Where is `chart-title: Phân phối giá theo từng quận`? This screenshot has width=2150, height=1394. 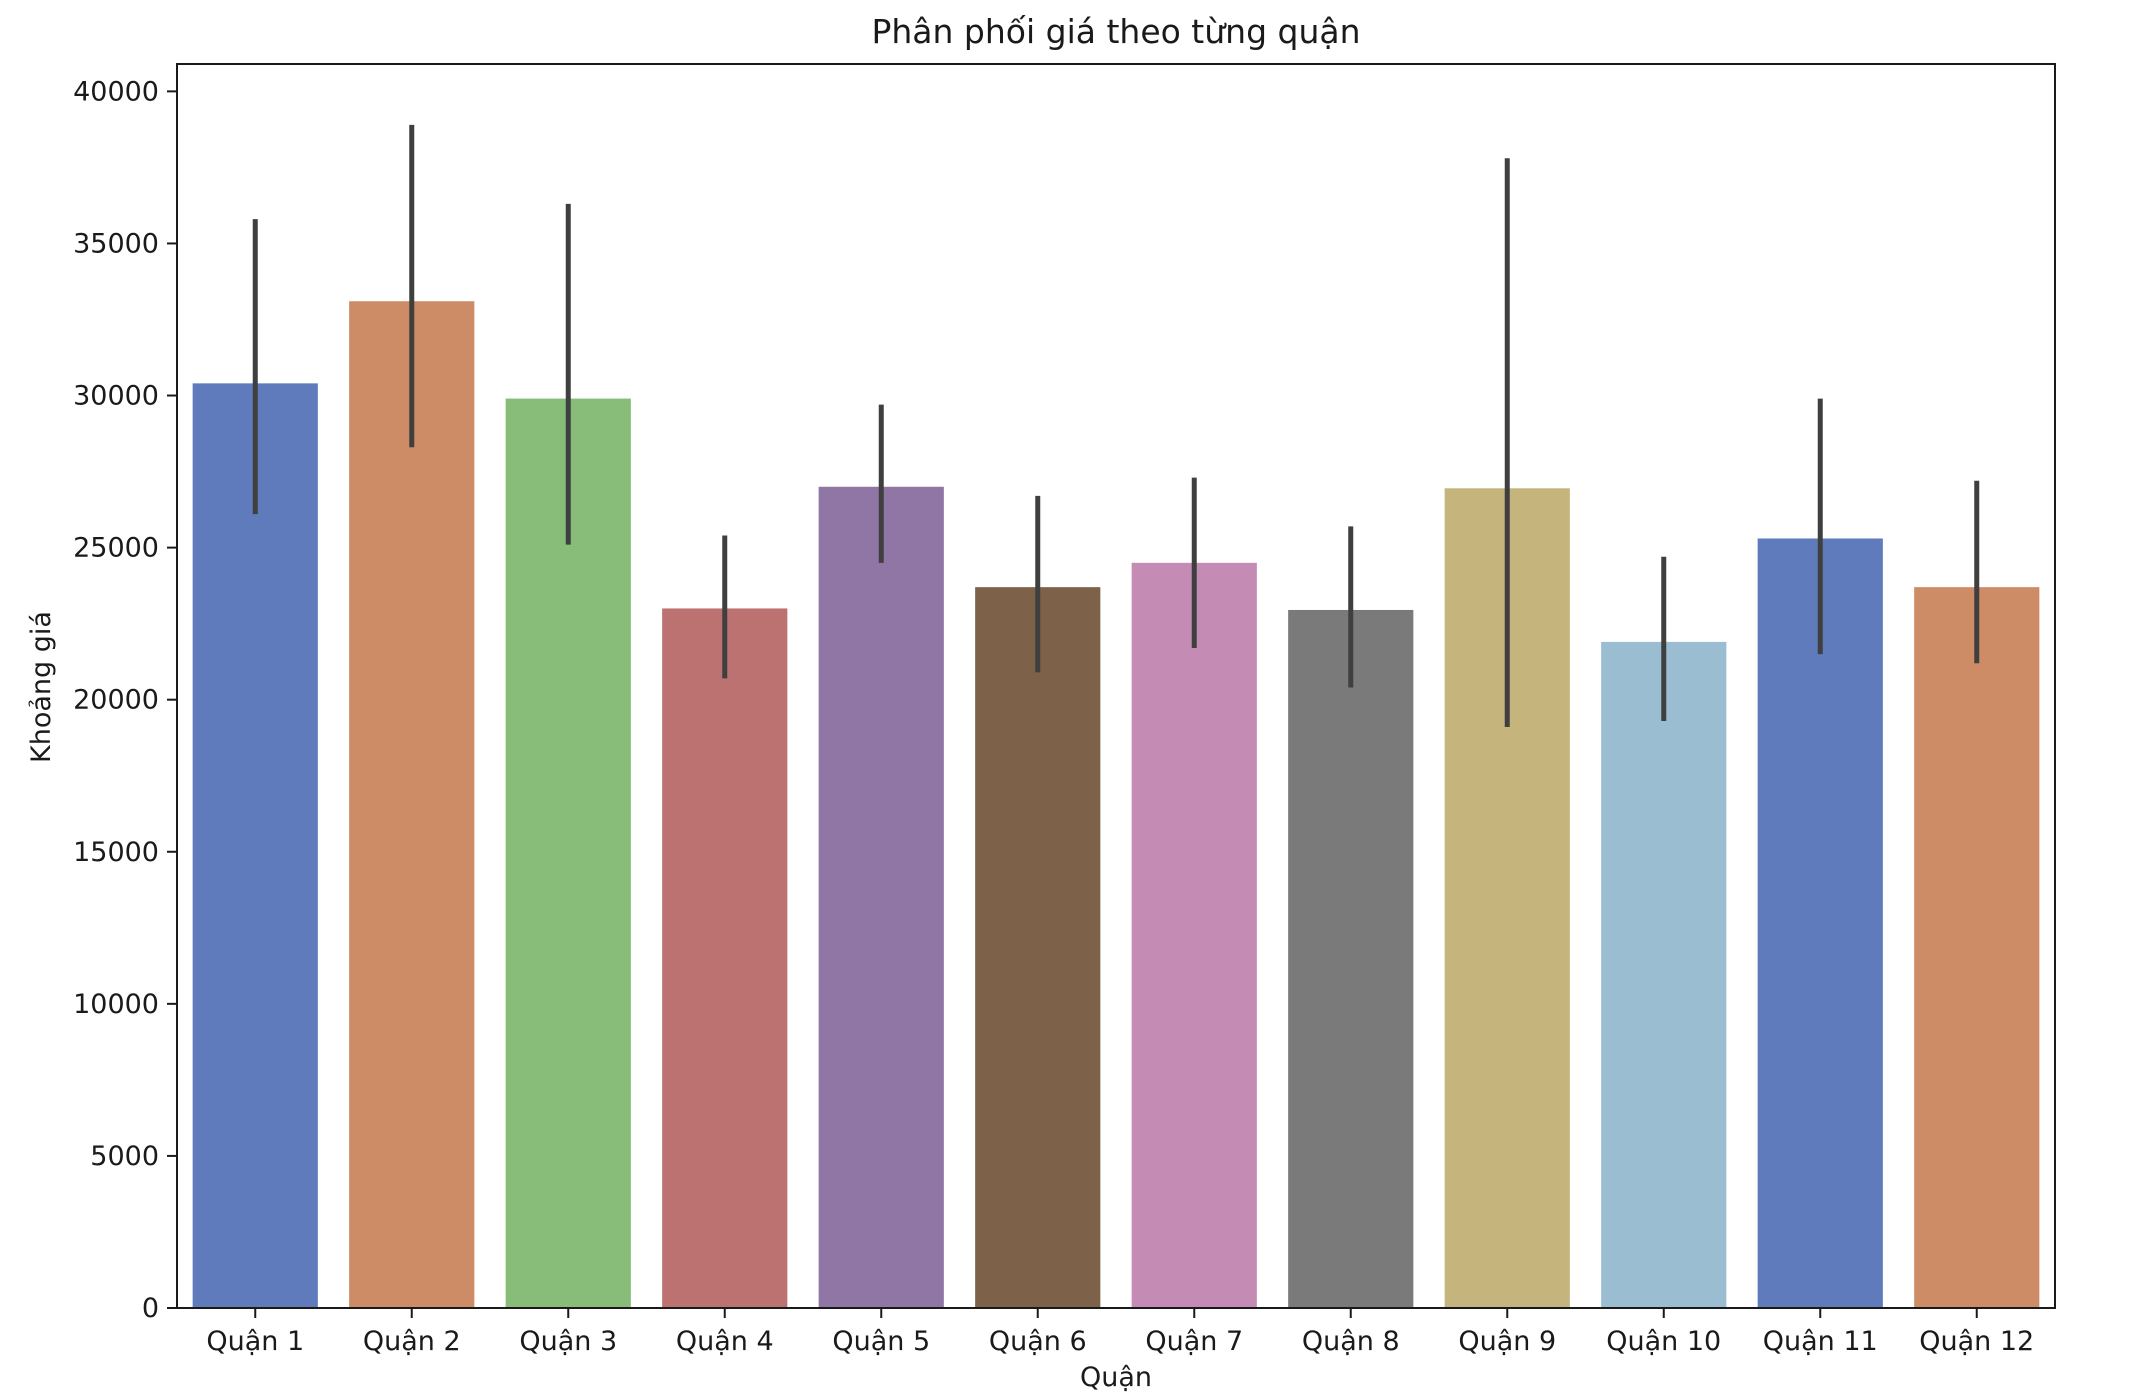
chart-title: Phân phối giá theo từng quận is located at coordinates (1115, 31).